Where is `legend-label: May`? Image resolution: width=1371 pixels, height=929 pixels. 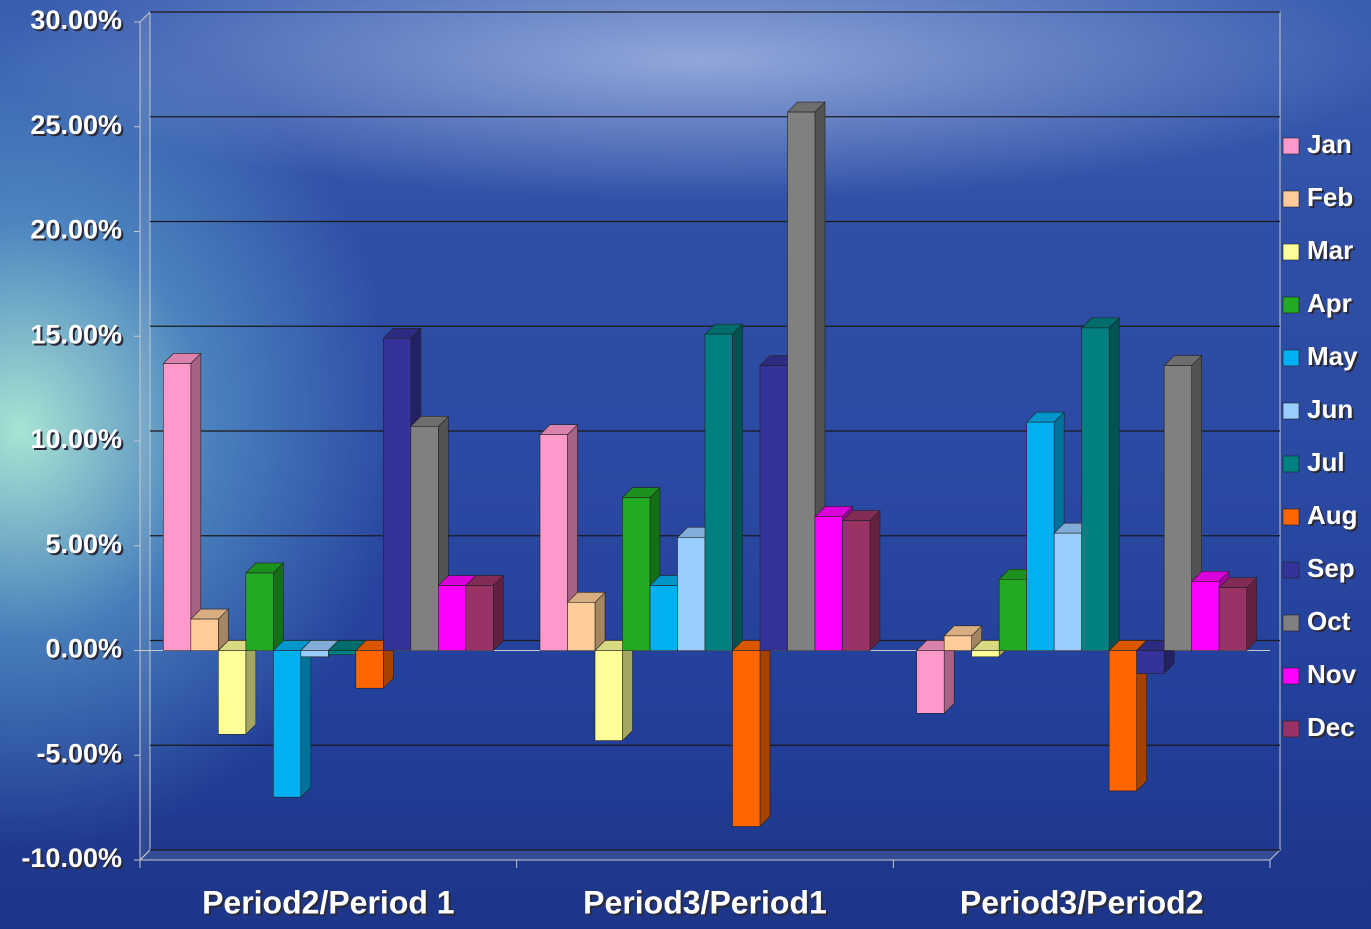
legend-label: May is located at coordinates (1332, 356).